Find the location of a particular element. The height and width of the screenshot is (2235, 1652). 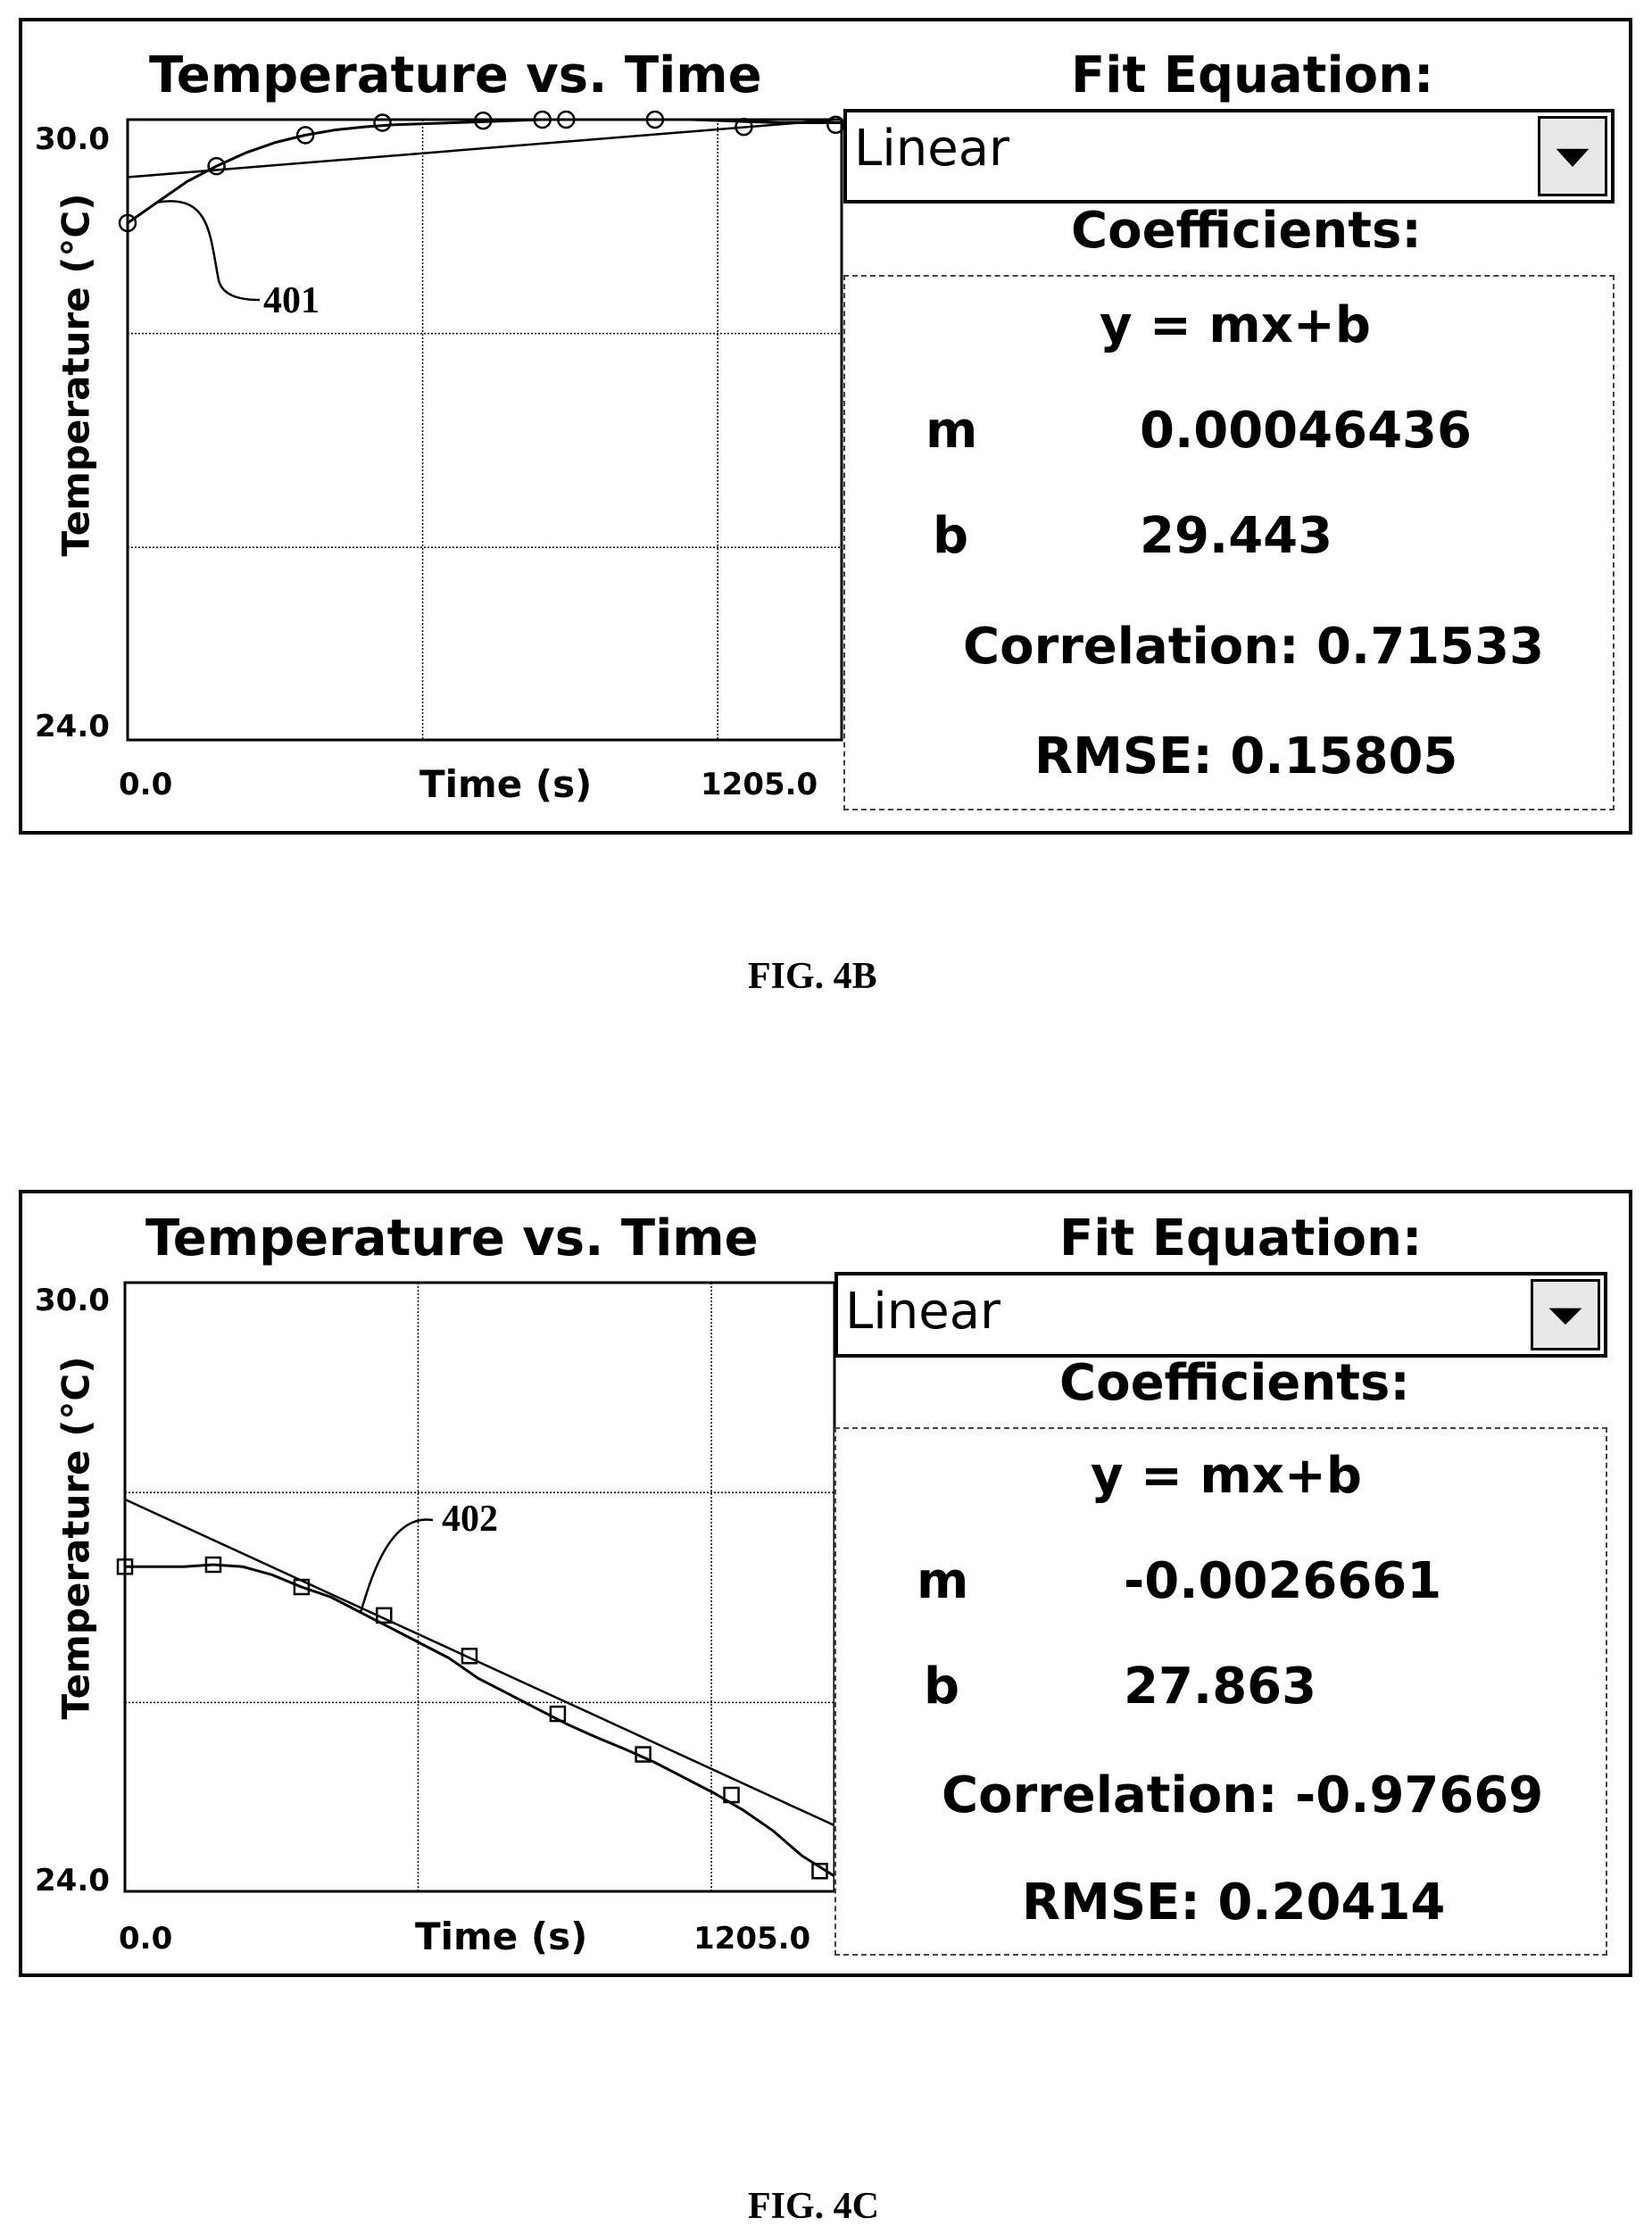

temperature-plot: 402 is located at coordinates (476, 1587).